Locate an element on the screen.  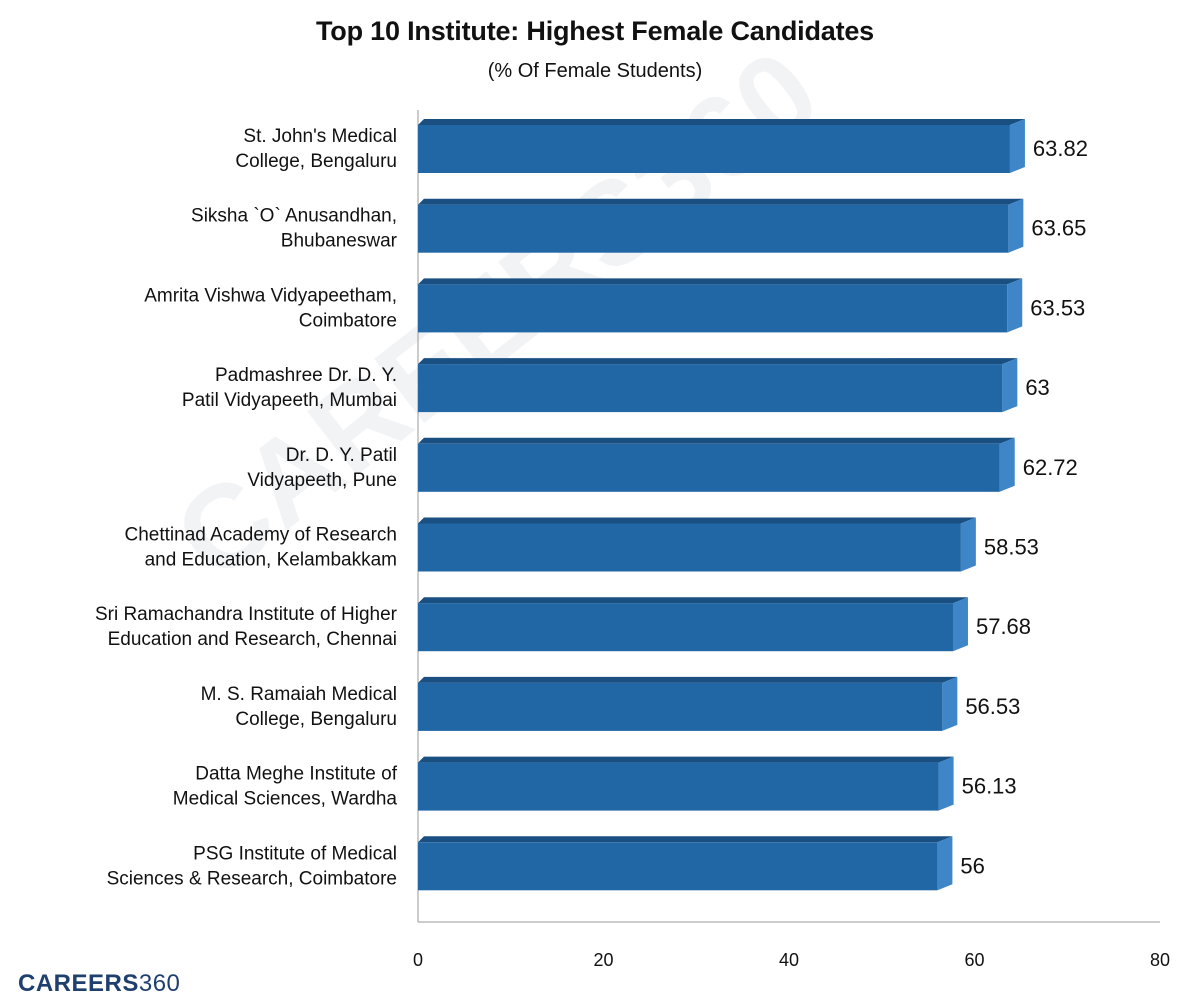
x-tick-label: 60 is located at coordinates (974, 960).